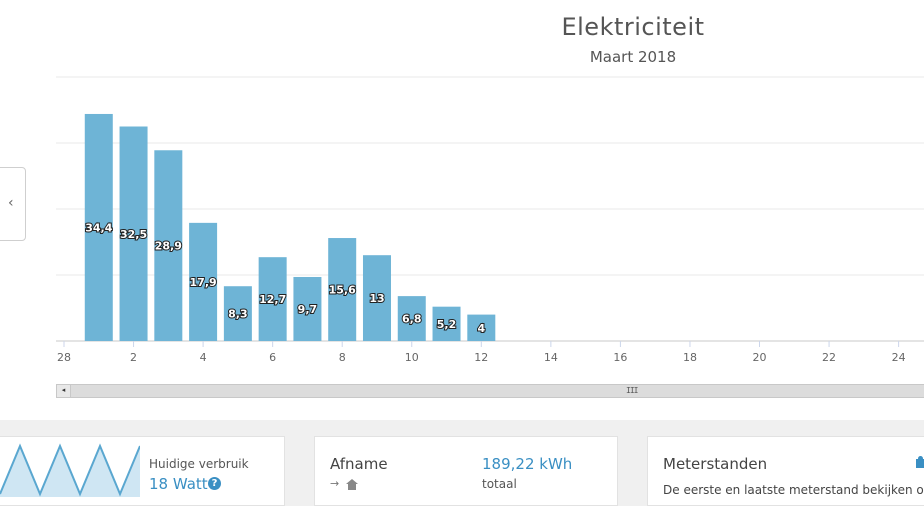 Image resolution: width=924 pixels, height=506 pixels. I want to click on intake-total-label: totaal, so click(499, 484).